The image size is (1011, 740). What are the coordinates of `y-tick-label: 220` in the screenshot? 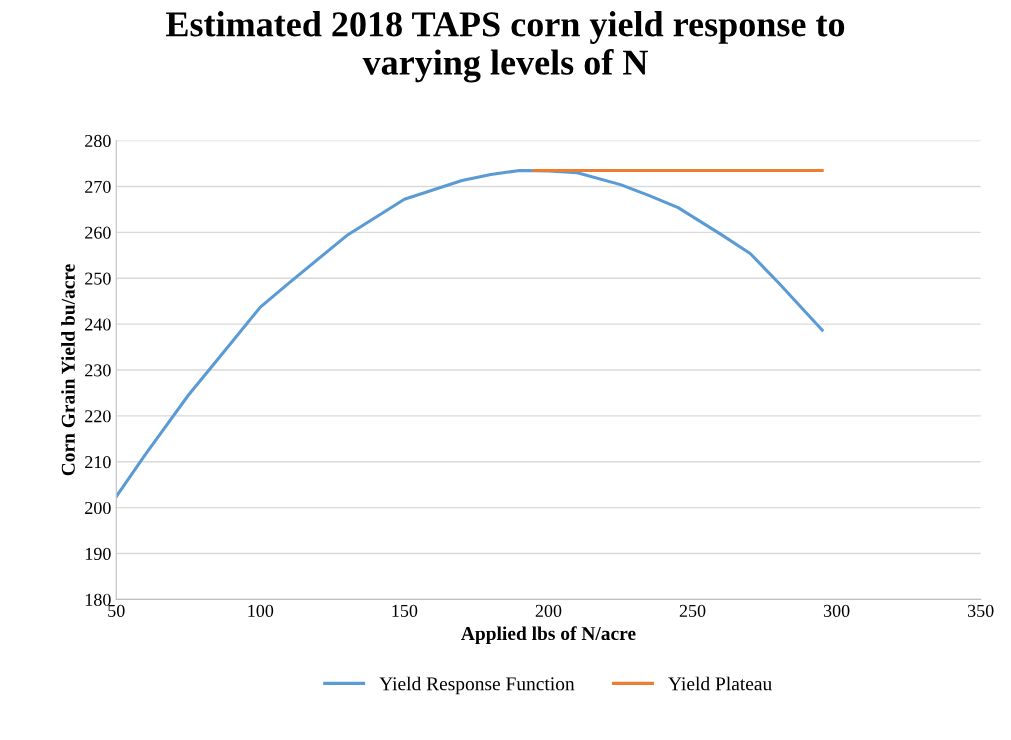 It's located at (98, 416).